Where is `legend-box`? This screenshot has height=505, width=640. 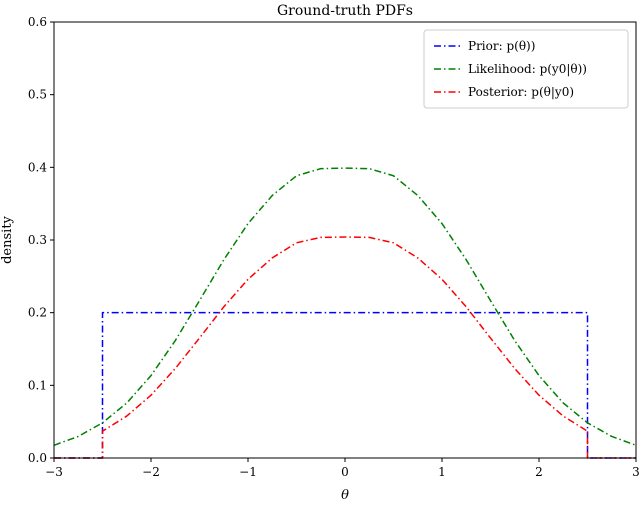 legend-box is located at coordinates (526, 69).